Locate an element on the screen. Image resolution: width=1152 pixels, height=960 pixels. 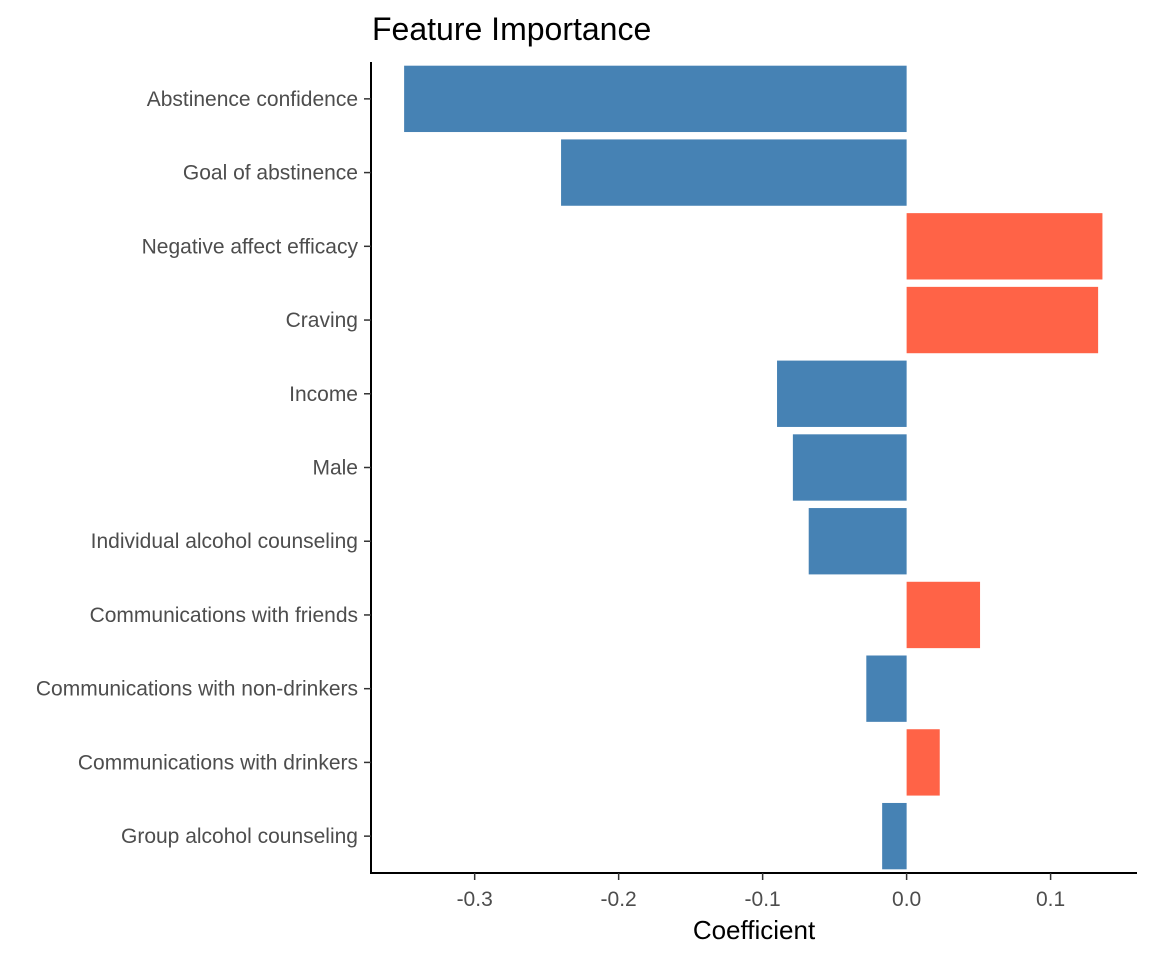
category-label-individual-alcohol-counseling: Individual alcohol counseling is located at coordinates (224, 541).